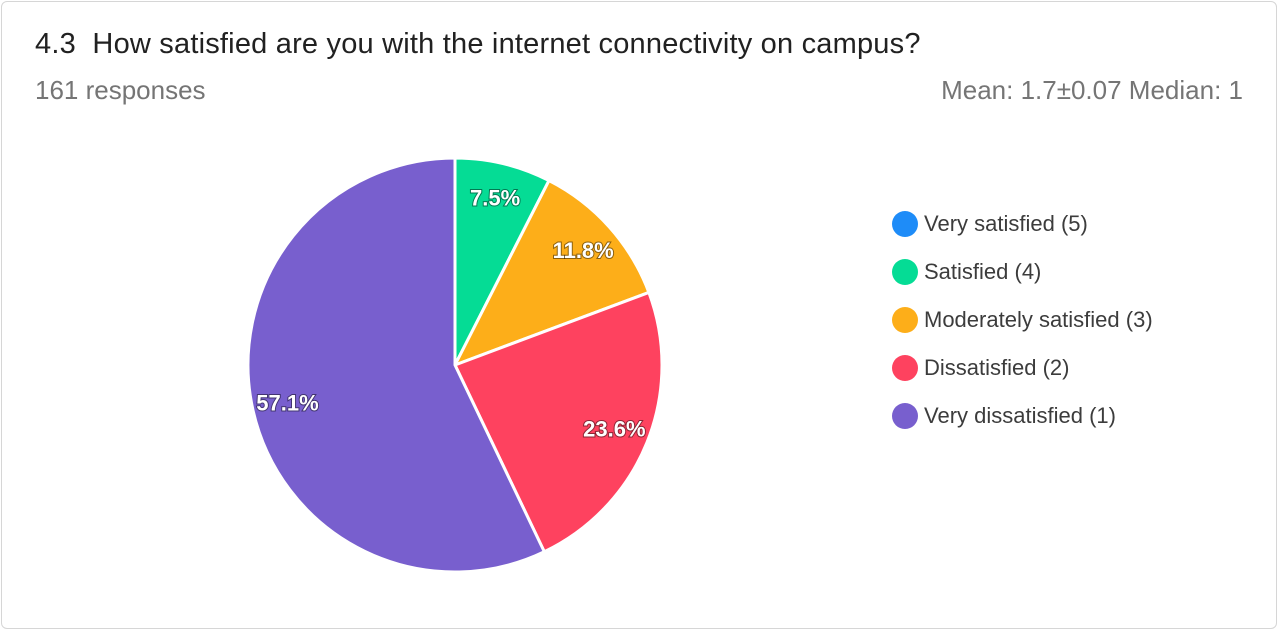 This screenshot has width=1280, height=632. What do you see at coordinates (502, 261) in the screenshot?
I see `pie-slice-satisfied` at bounding box center [502, 261].